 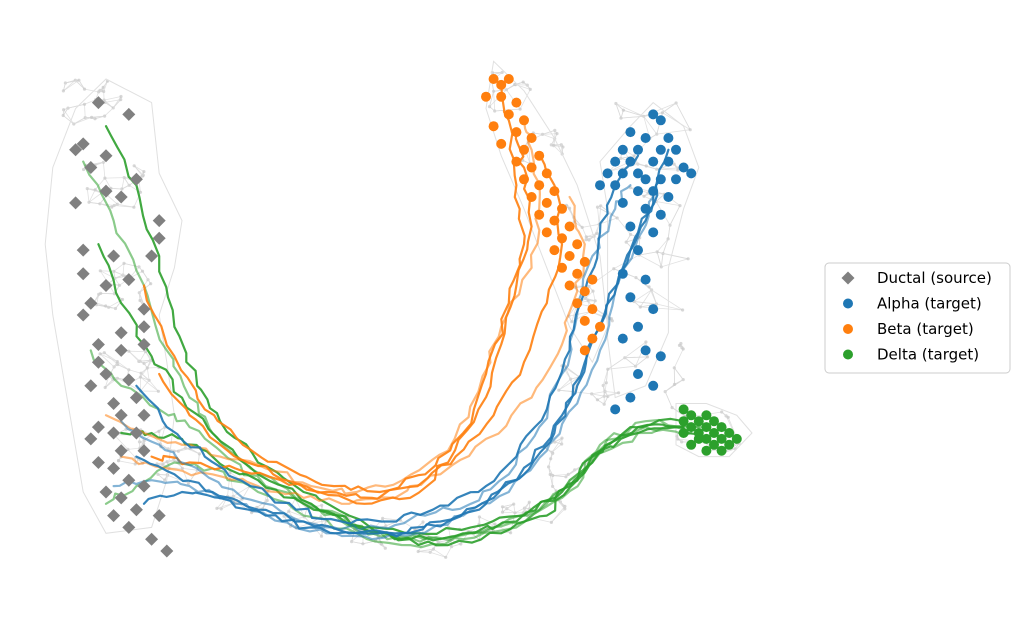 What do you see at coordinates (848, 329) in the screenshot?
I see `legend-marker-circle` at bounding box center [848, 329].